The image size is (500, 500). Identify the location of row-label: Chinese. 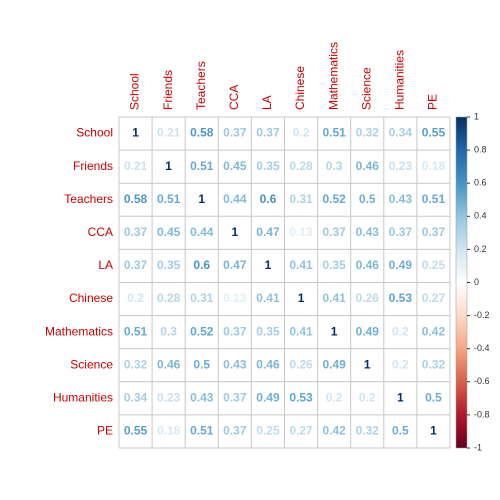
(91, 298).